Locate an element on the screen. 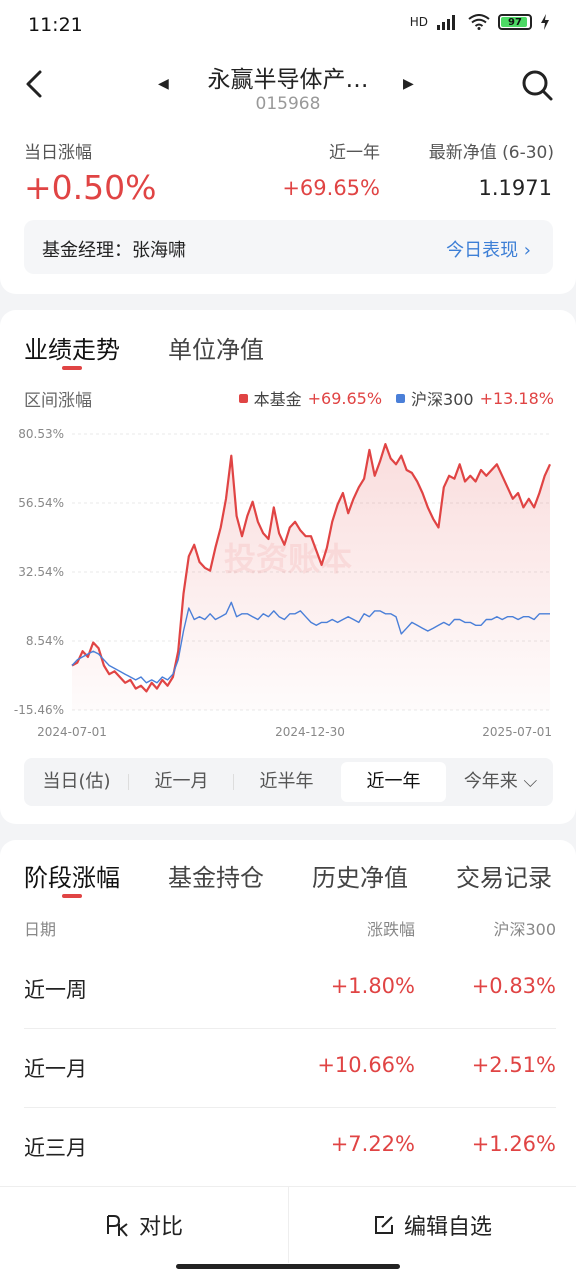 This screenshot has width=576, height=1280. col-fund-change: 涨跌幅 is located at coordinates (390, 929).